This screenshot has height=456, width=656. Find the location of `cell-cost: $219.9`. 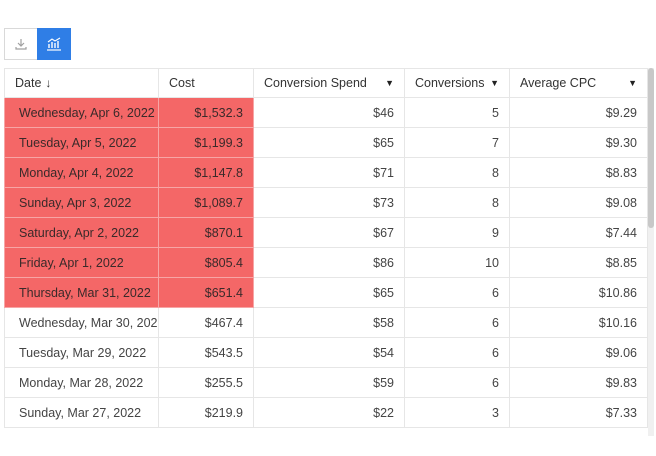

cell-cost: $219.9 is located at coordinates (206, 412).